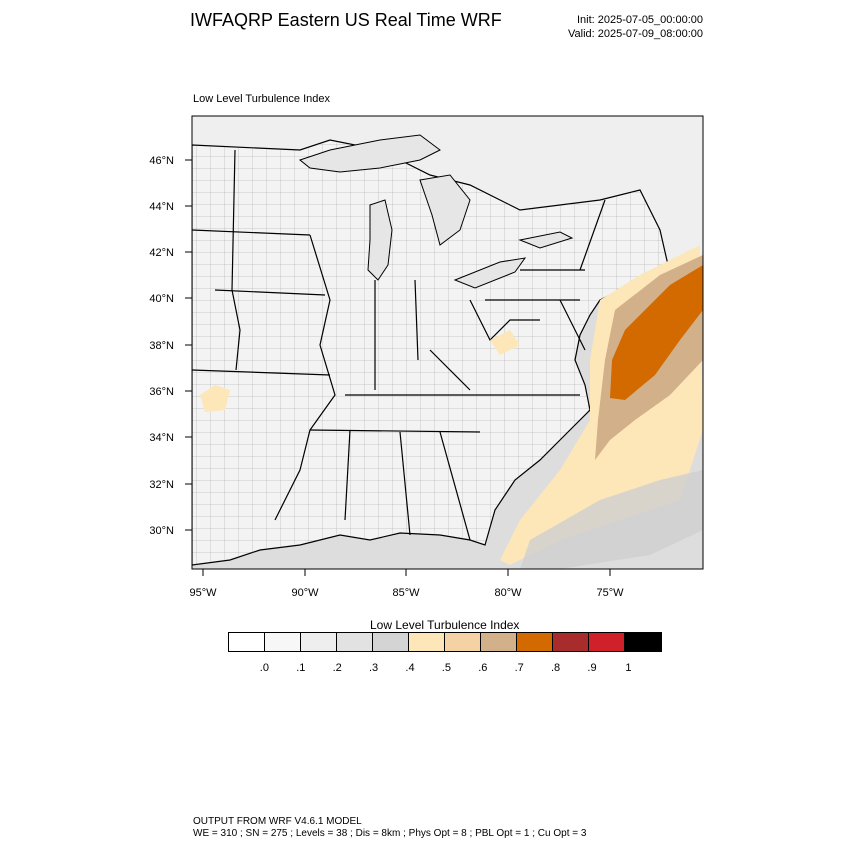 The height and width of the screenshot is (850, 850). I want to click on lon-labels: 95°W 90°W 85°W 80°W 75°W, so click(406, 593).